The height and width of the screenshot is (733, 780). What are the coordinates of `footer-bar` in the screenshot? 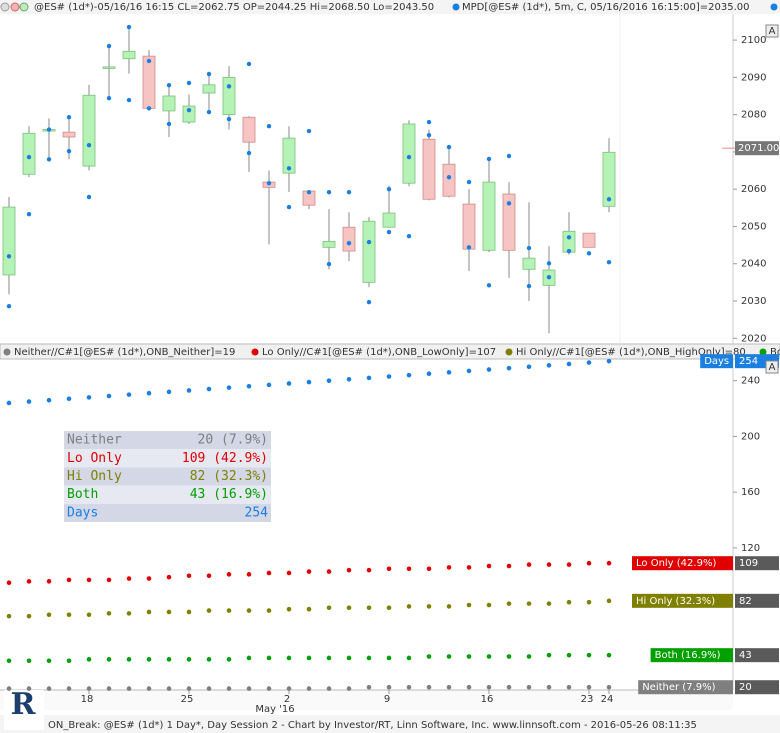 It's located at (390, 724).